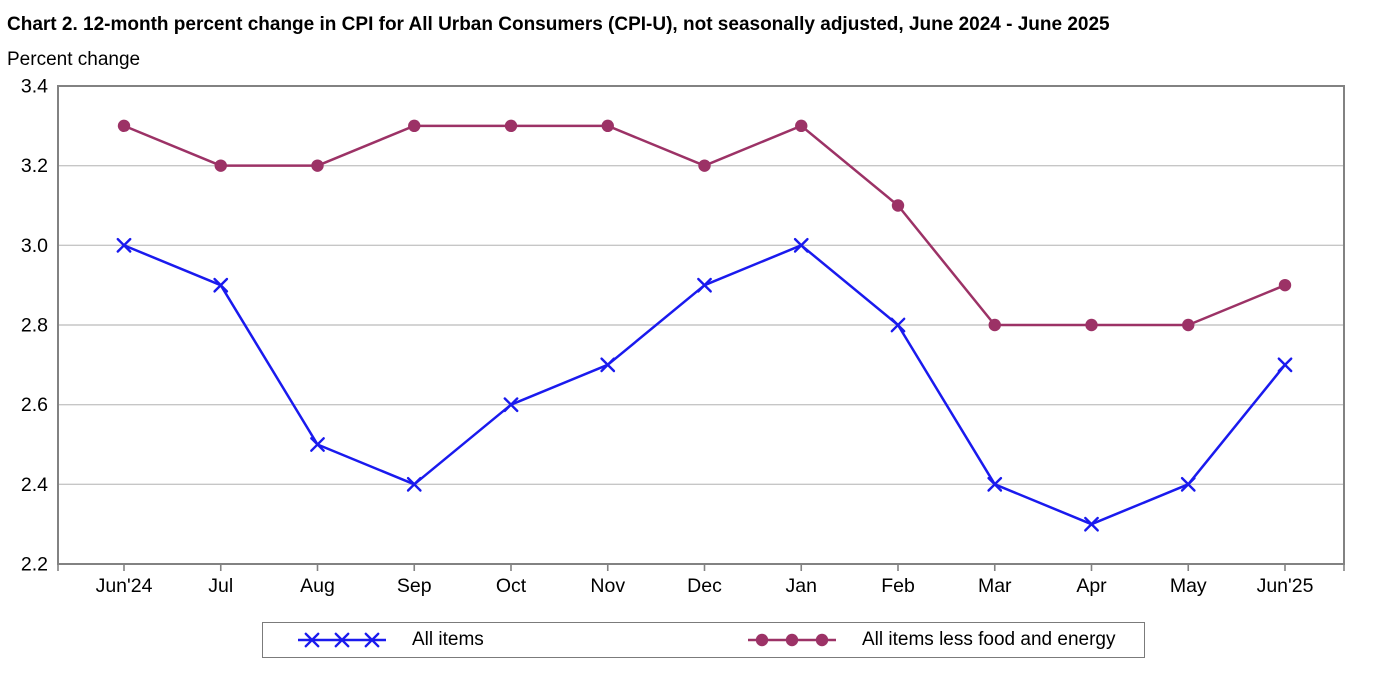 The width and height of the screenshot is (1397, 684). I want to click on x-tick-label: Jan, so click(801, 586).